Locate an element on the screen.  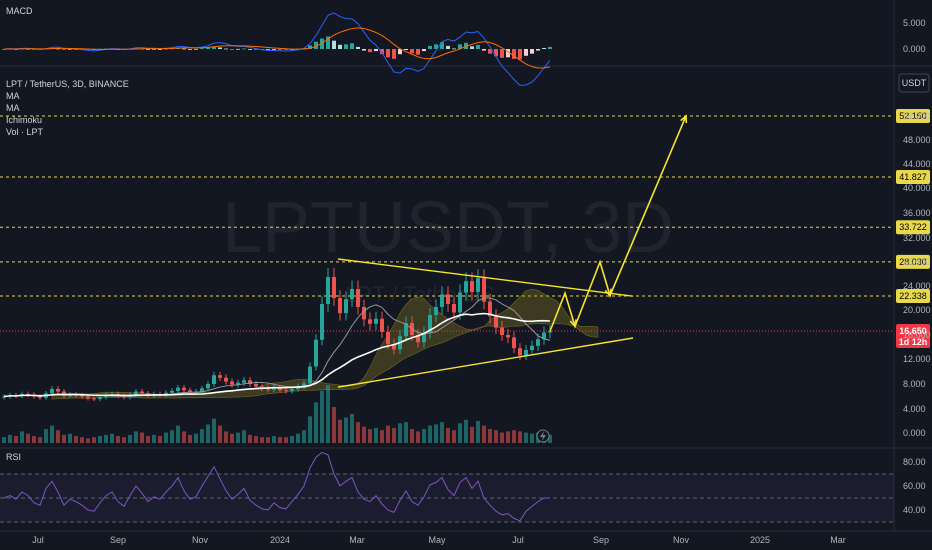
macd-title: MACD is located at coordinates (19, 11).